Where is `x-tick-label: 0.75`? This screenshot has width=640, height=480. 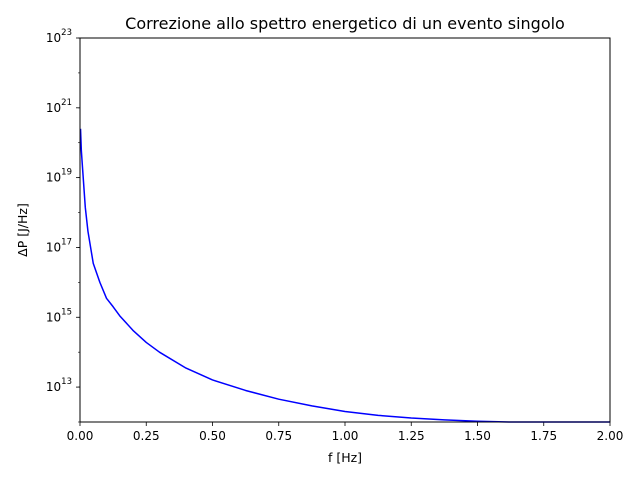 x-tick-label: 0.75 is located at coordinates (278, 436).